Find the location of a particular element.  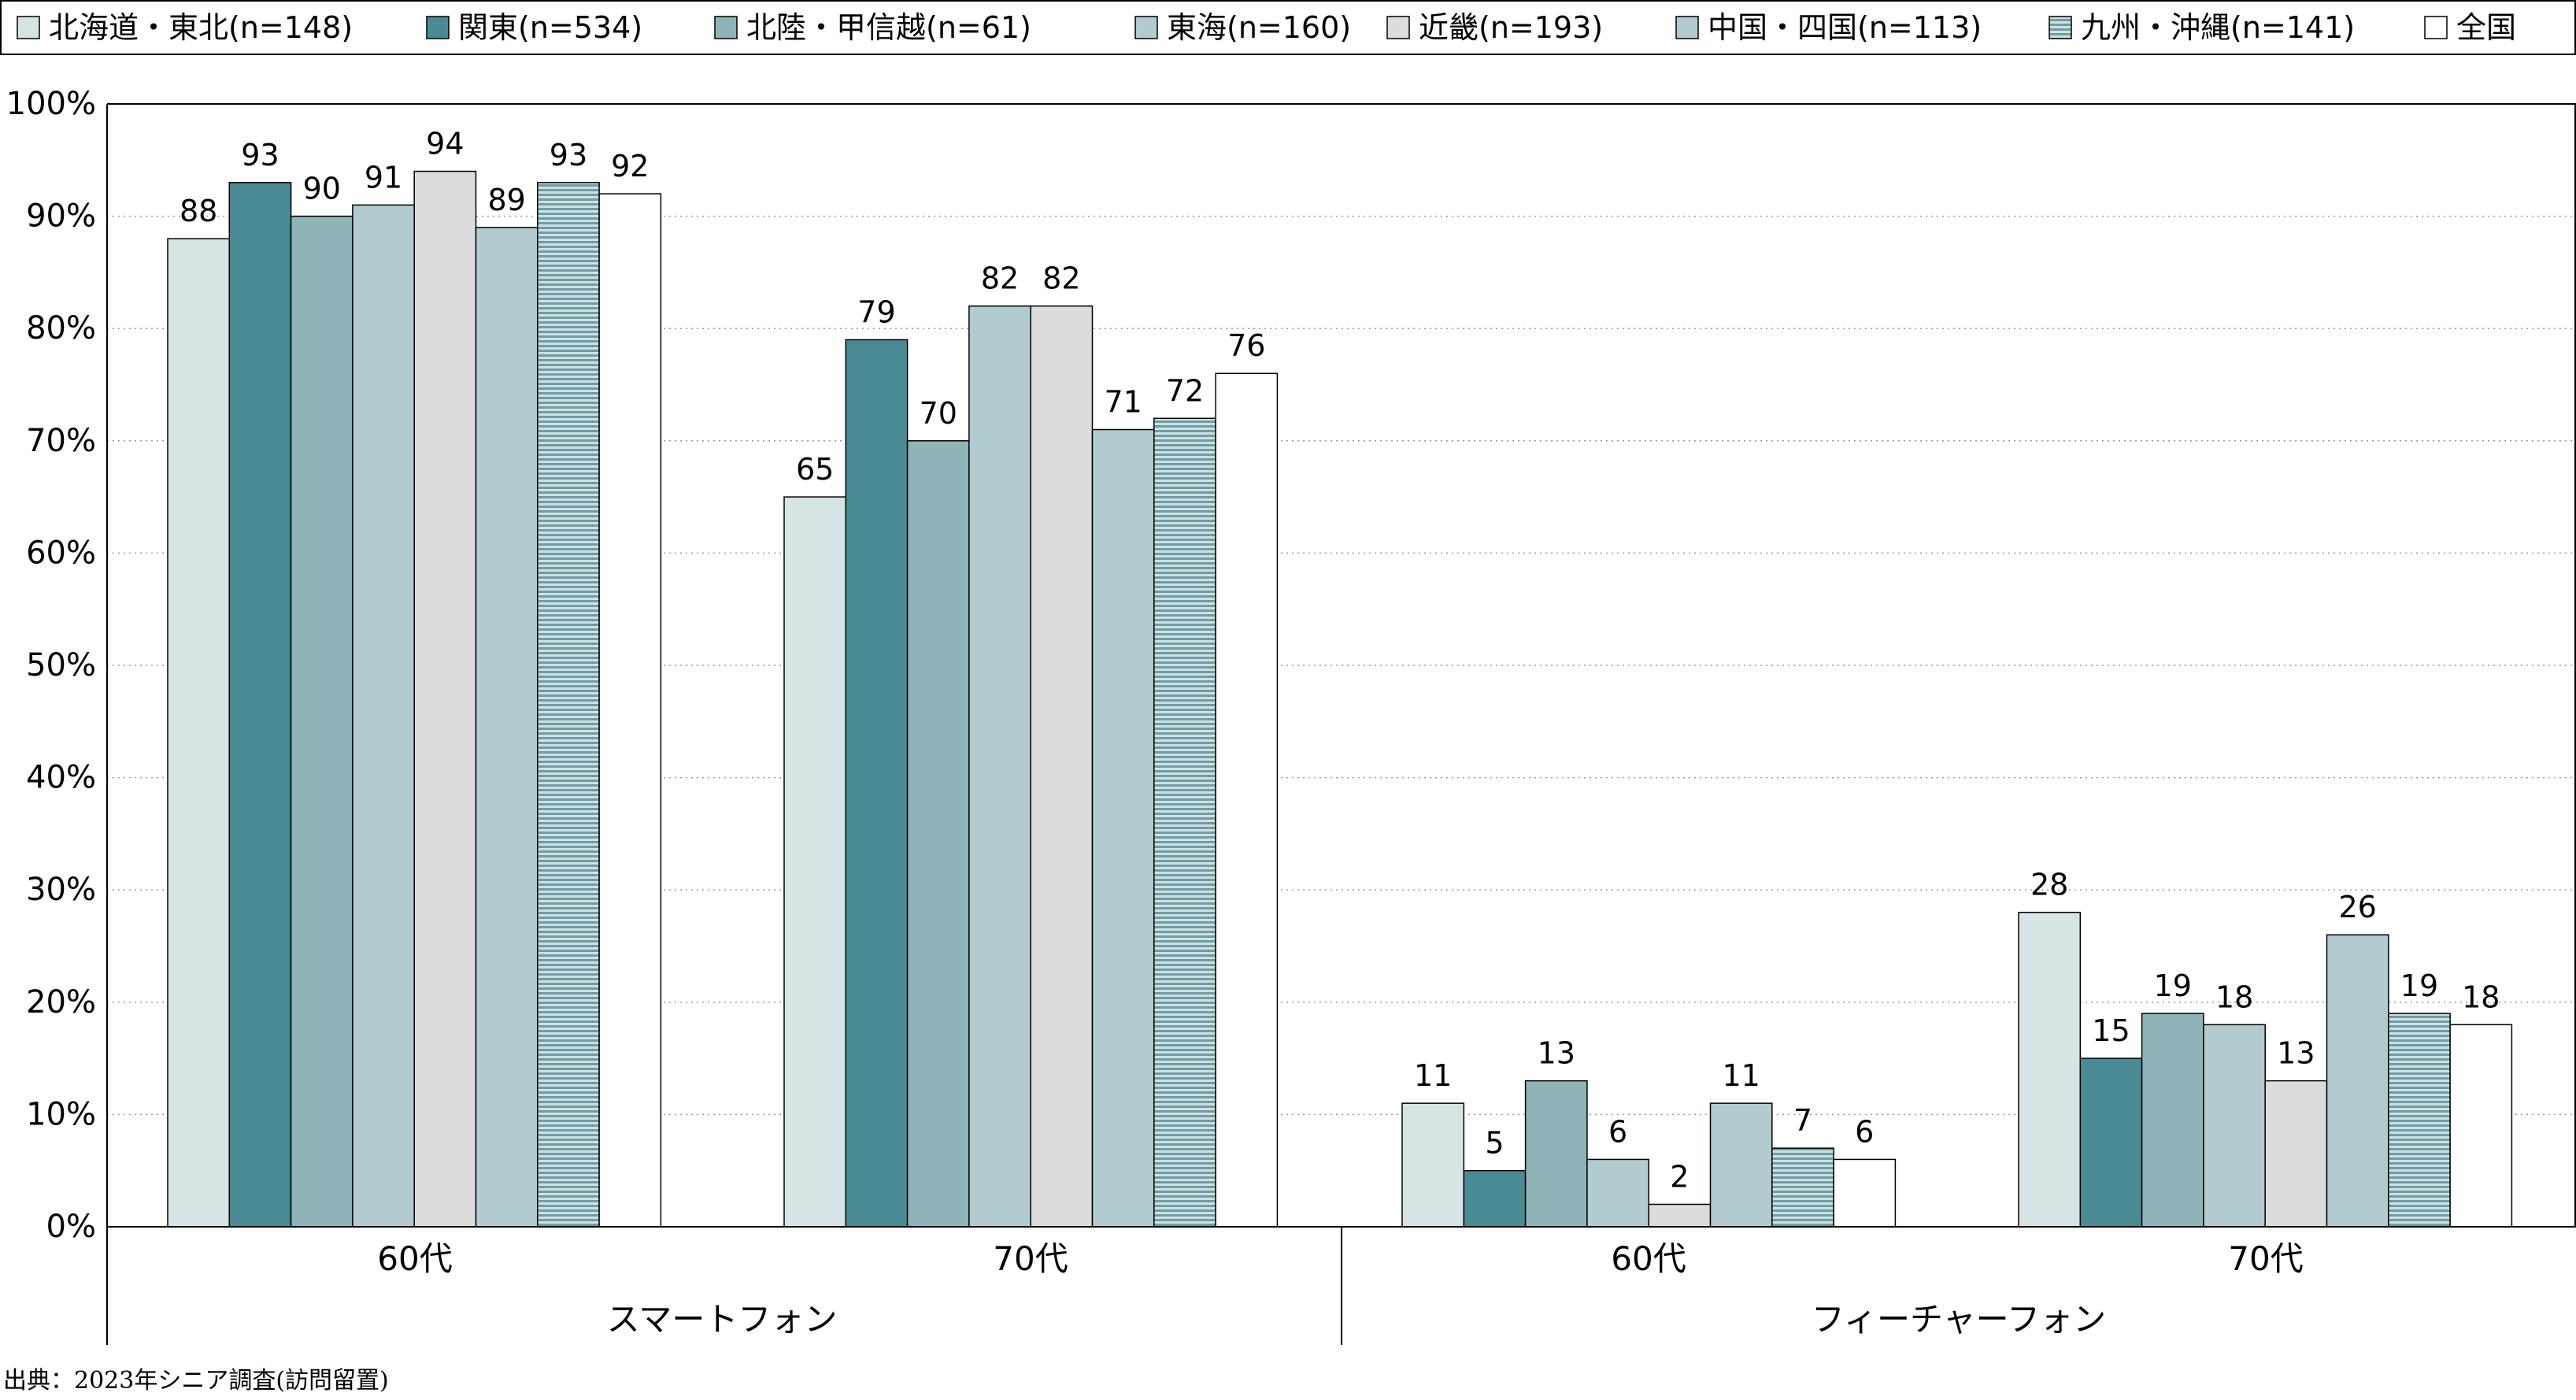

legend-item: 全国 is located at coordinates (2470, 27).